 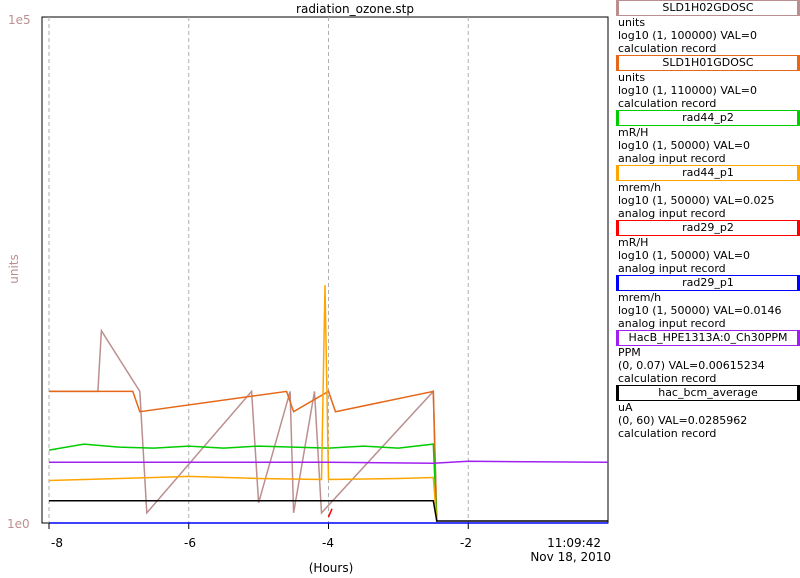 I want to click on x-tick-label: -2, so click(x=466, y=543).